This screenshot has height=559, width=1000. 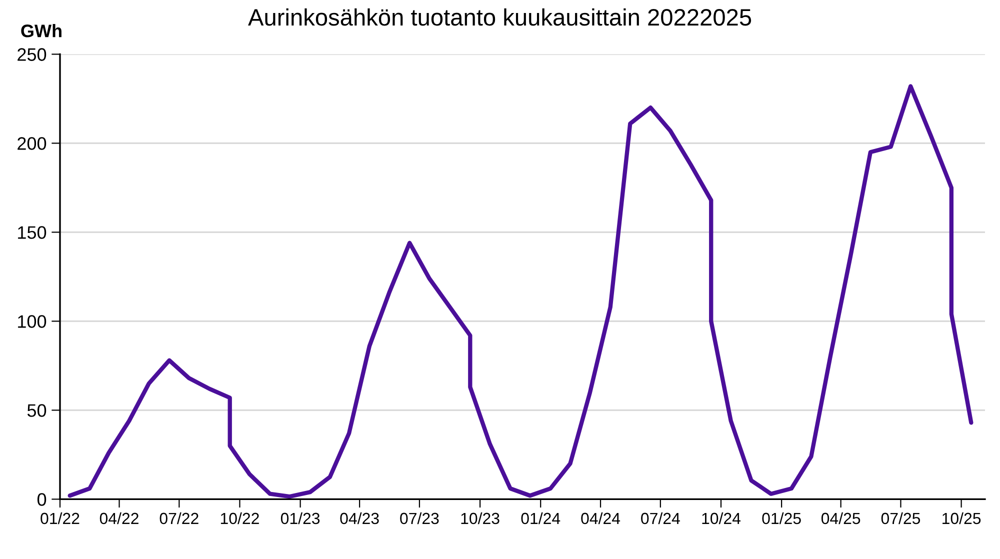 I want to click on y-tick-label: 200, so click(x=32, y=143).